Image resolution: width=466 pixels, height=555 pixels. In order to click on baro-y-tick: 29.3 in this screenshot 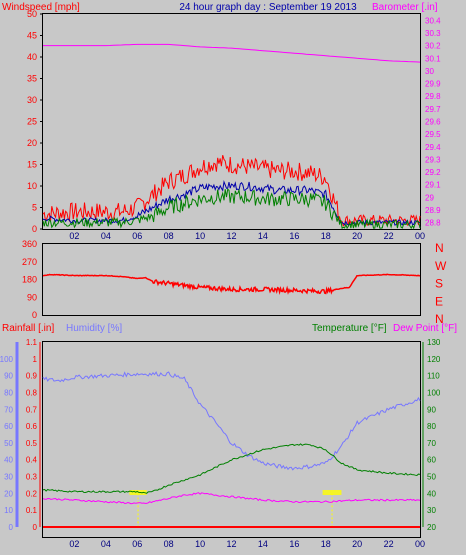, I will do `click(433, 159)`.